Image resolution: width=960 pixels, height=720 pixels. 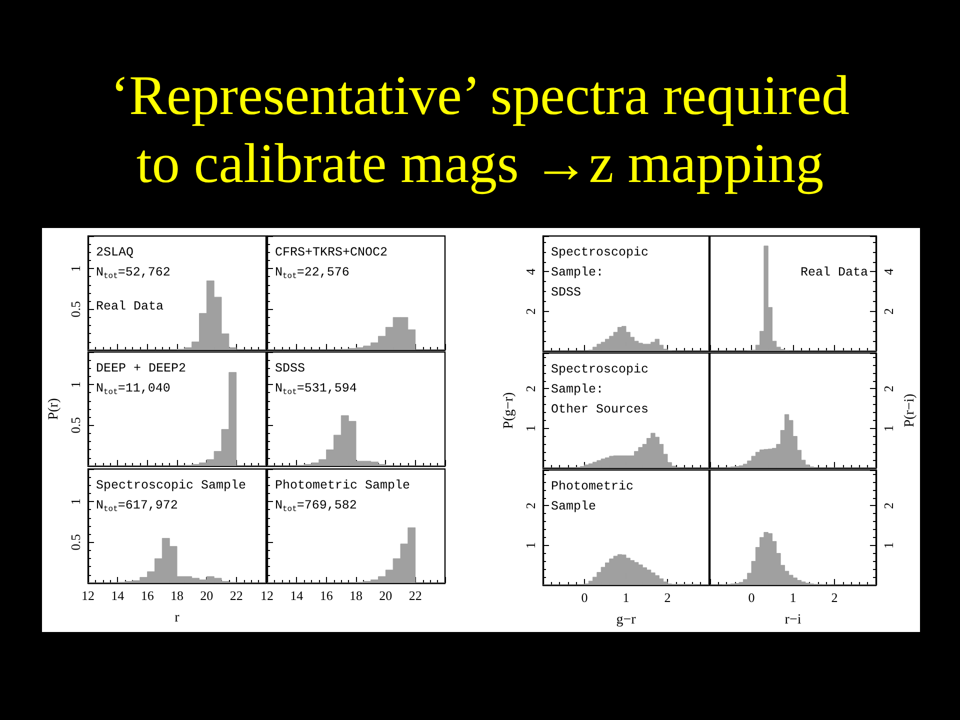 I want to click on annotation: Sample, so click(x=573, y=507).